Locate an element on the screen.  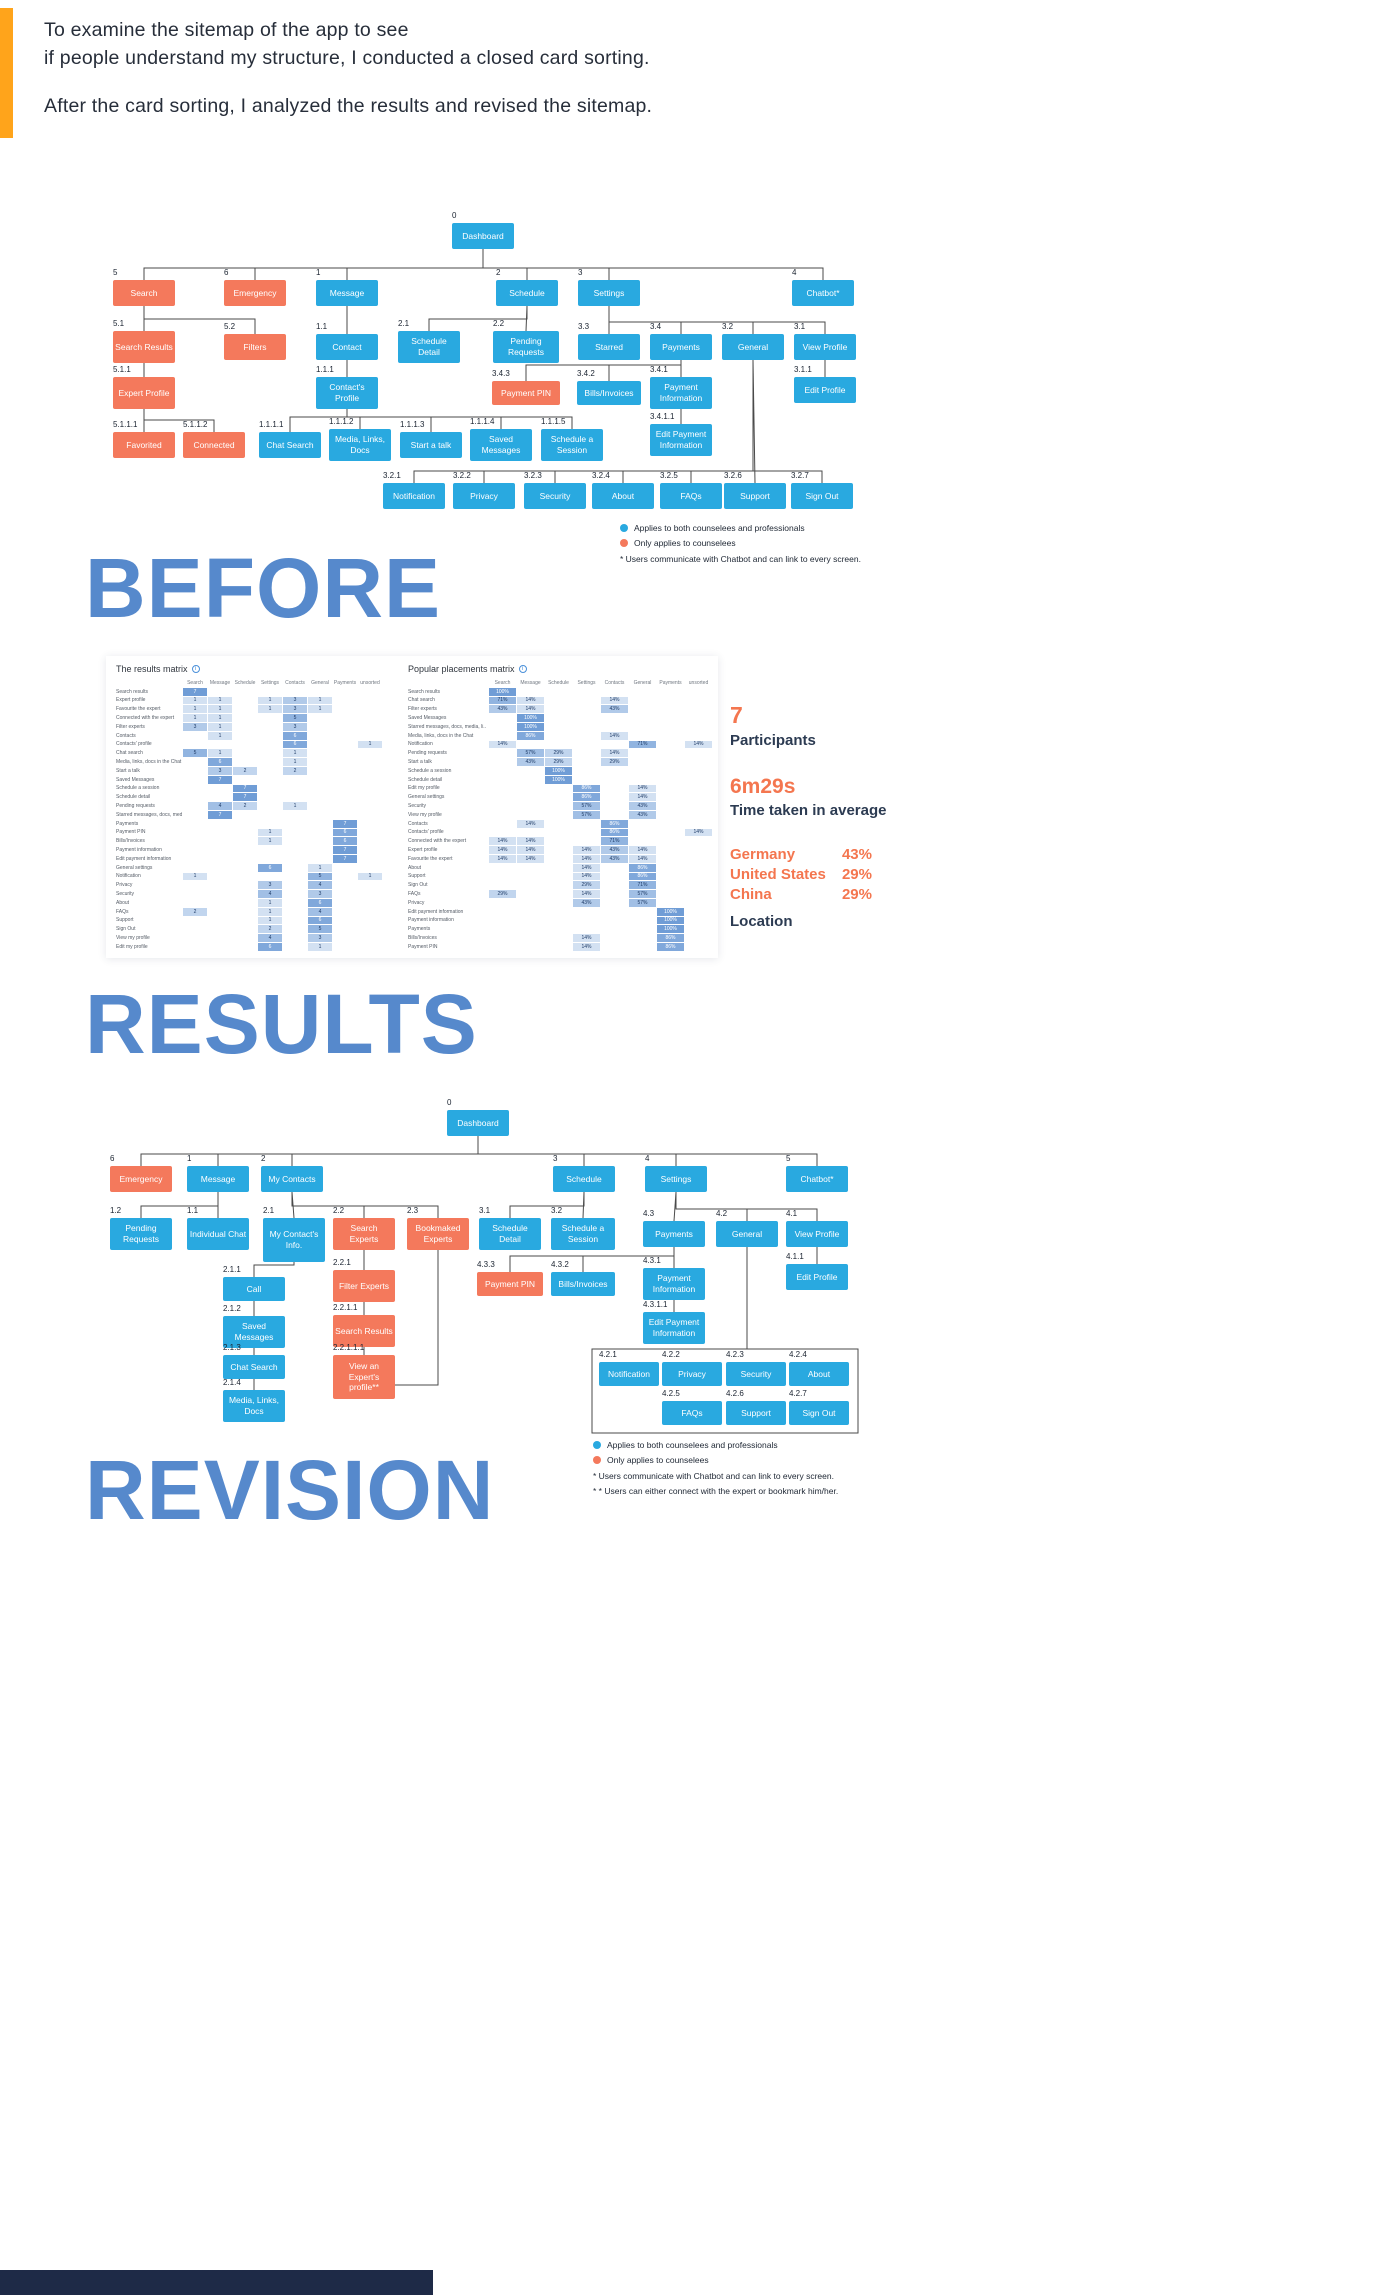
sitemap-node-number: 2.1 is located at coordinates (404, 323).